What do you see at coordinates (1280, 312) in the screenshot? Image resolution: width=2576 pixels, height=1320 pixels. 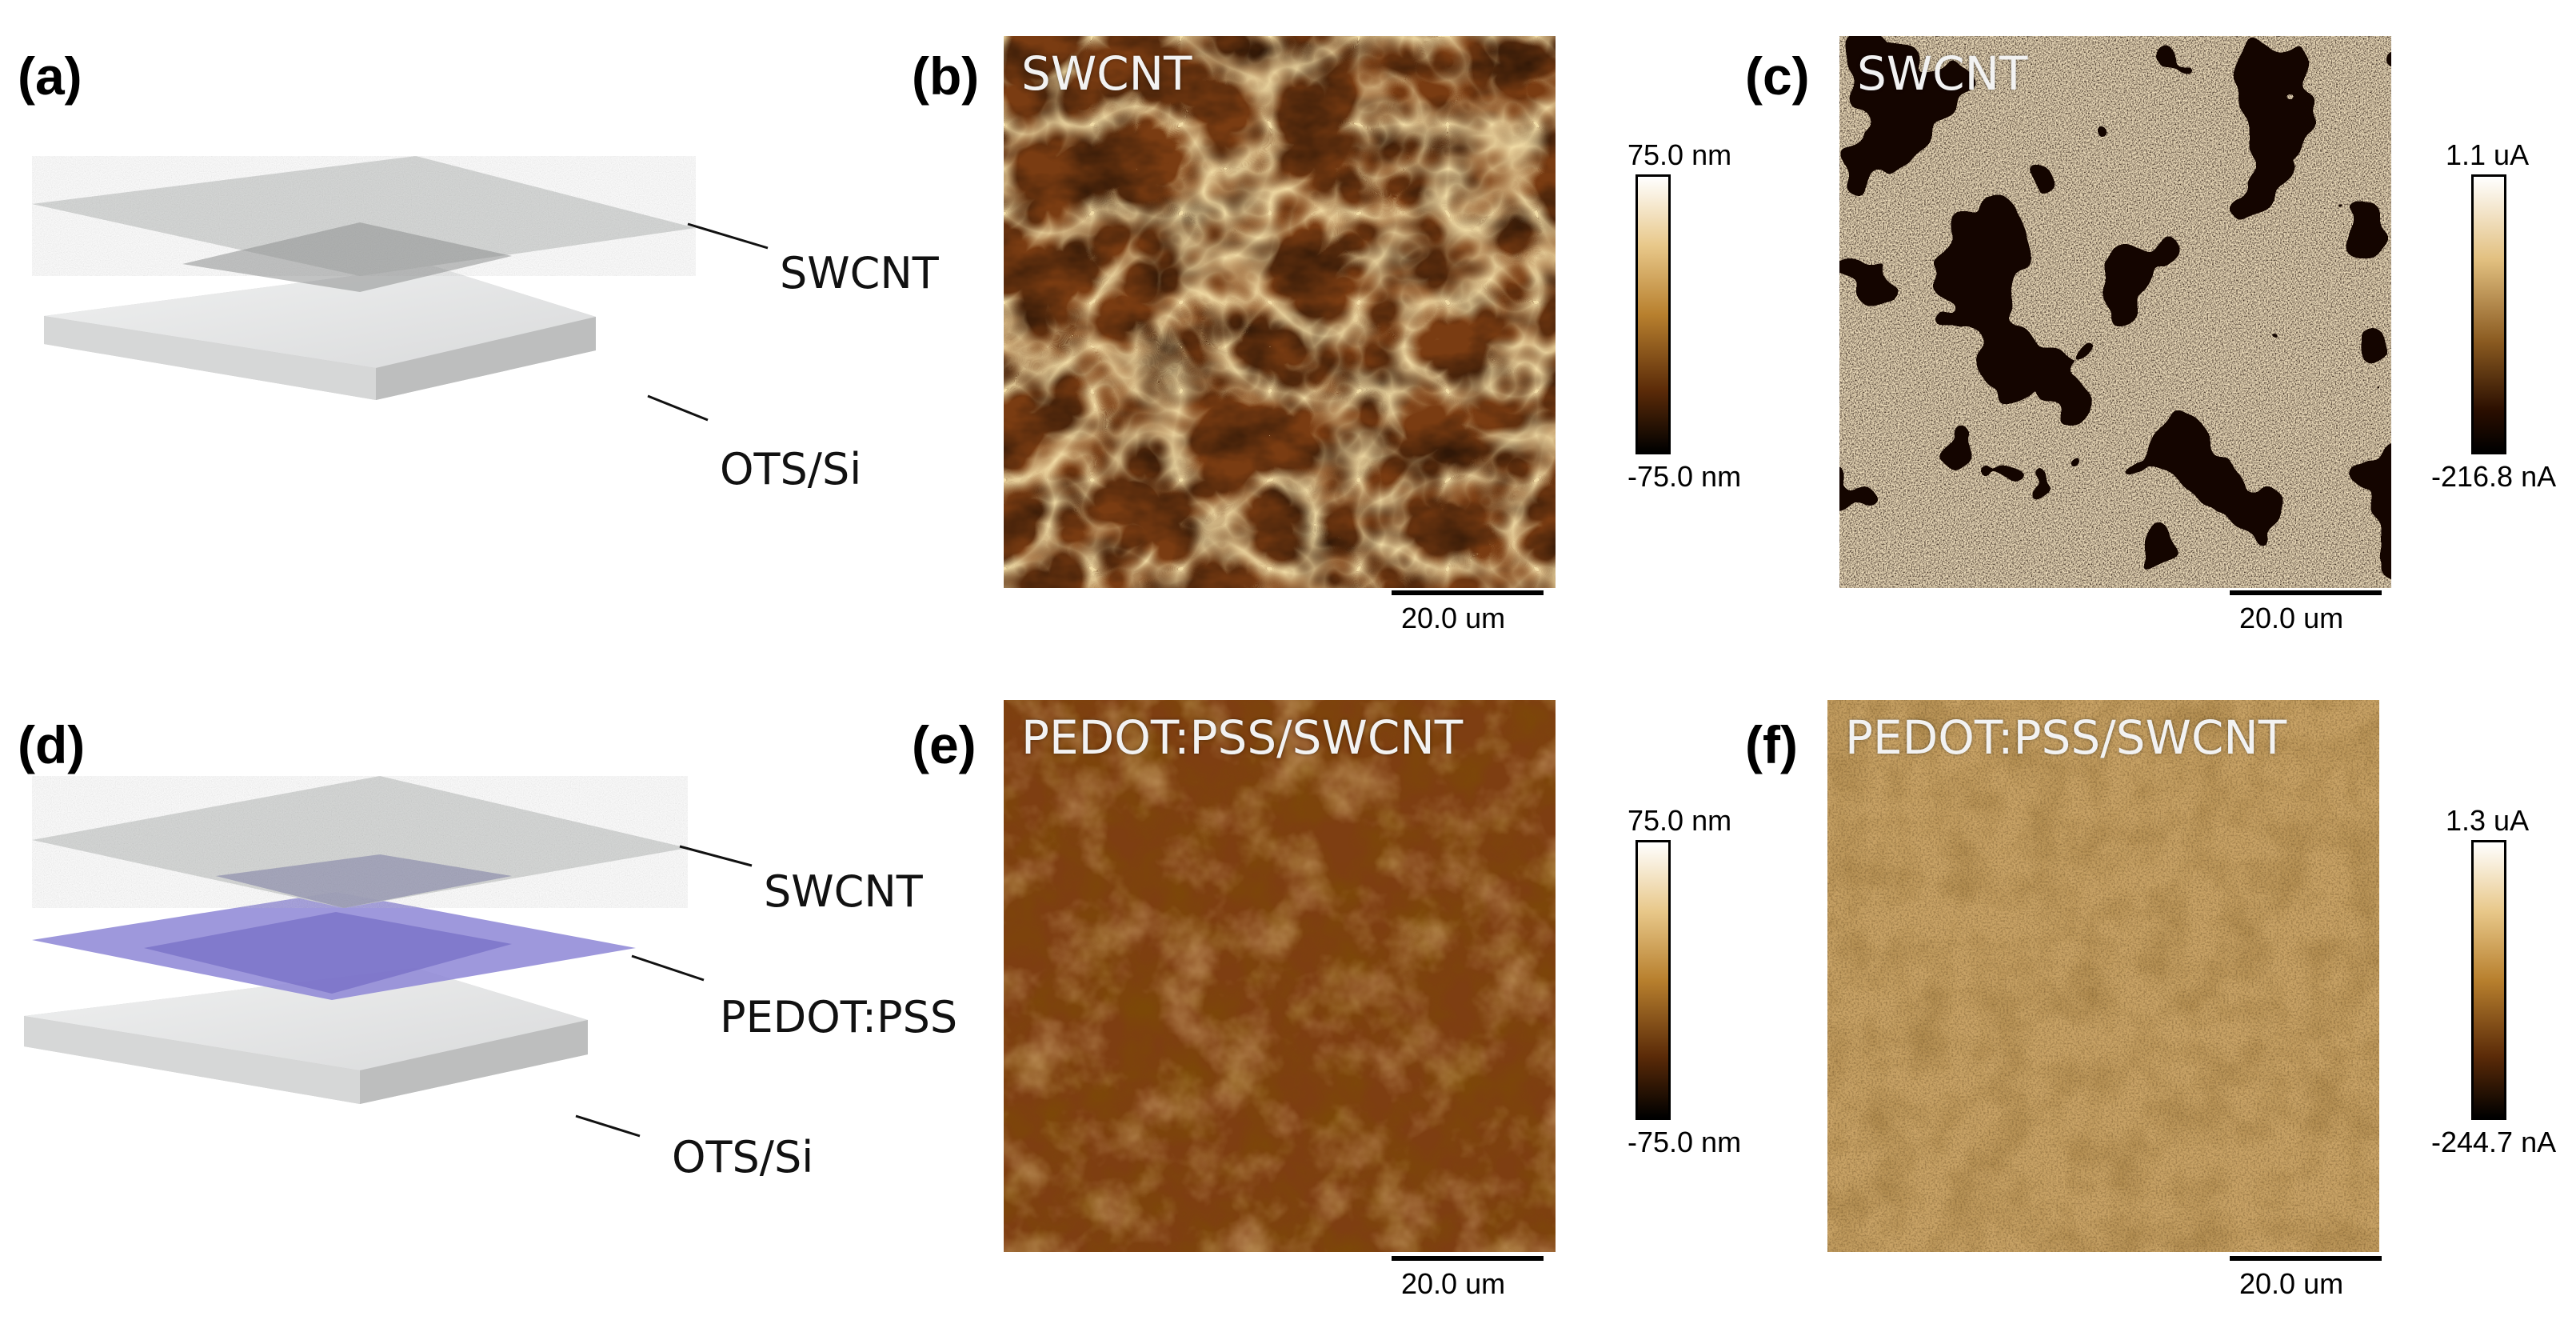 I see `afm-height-image-swcnt: SWCNT` at bounding box center [1280, 312].